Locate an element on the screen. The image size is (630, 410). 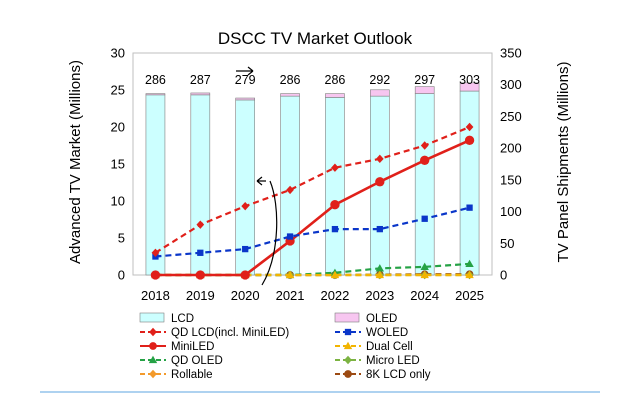
point-qd-oled-2024 is located at coordinates (424, 266).